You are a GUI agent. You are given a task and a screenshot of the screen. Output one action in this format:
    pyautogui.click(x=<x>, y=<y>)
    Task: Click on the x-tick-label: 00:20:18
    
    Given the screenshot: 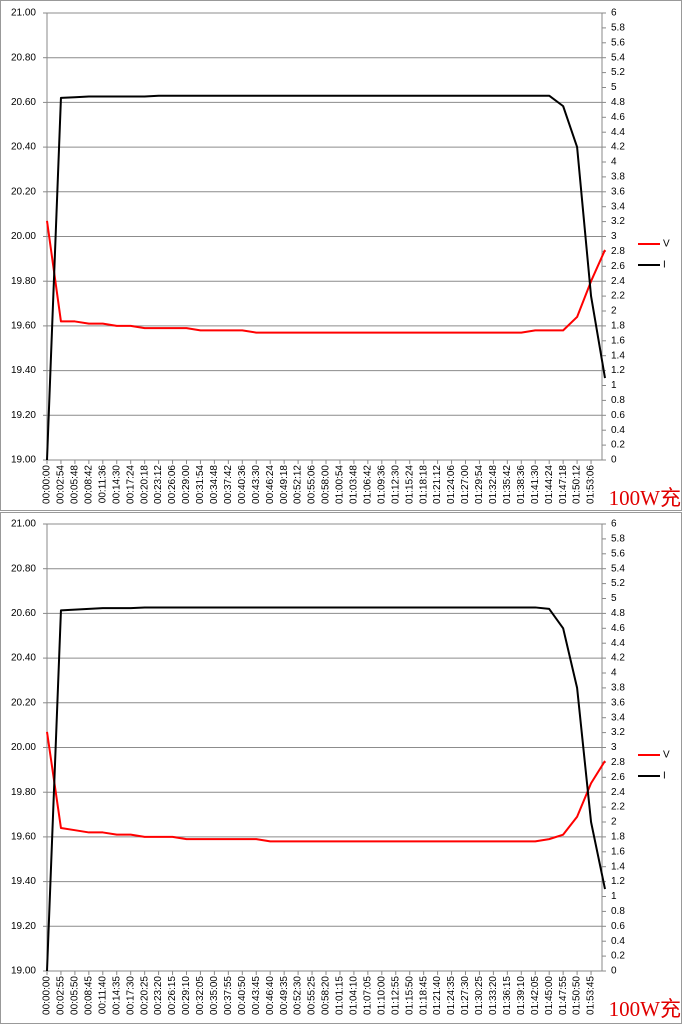 What is the action you would take?
    pyautogui.click(x=144, y=484)
    